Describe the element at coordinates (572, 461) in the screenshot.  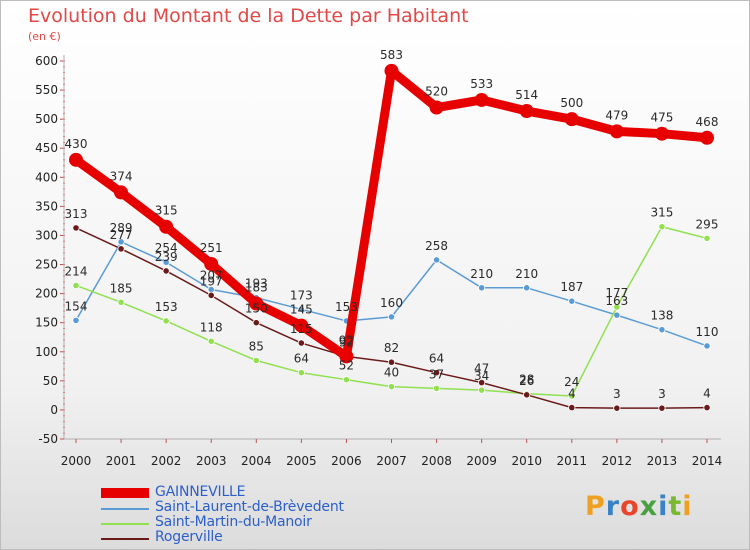
I see `x-tick-label: 2011` at that location.